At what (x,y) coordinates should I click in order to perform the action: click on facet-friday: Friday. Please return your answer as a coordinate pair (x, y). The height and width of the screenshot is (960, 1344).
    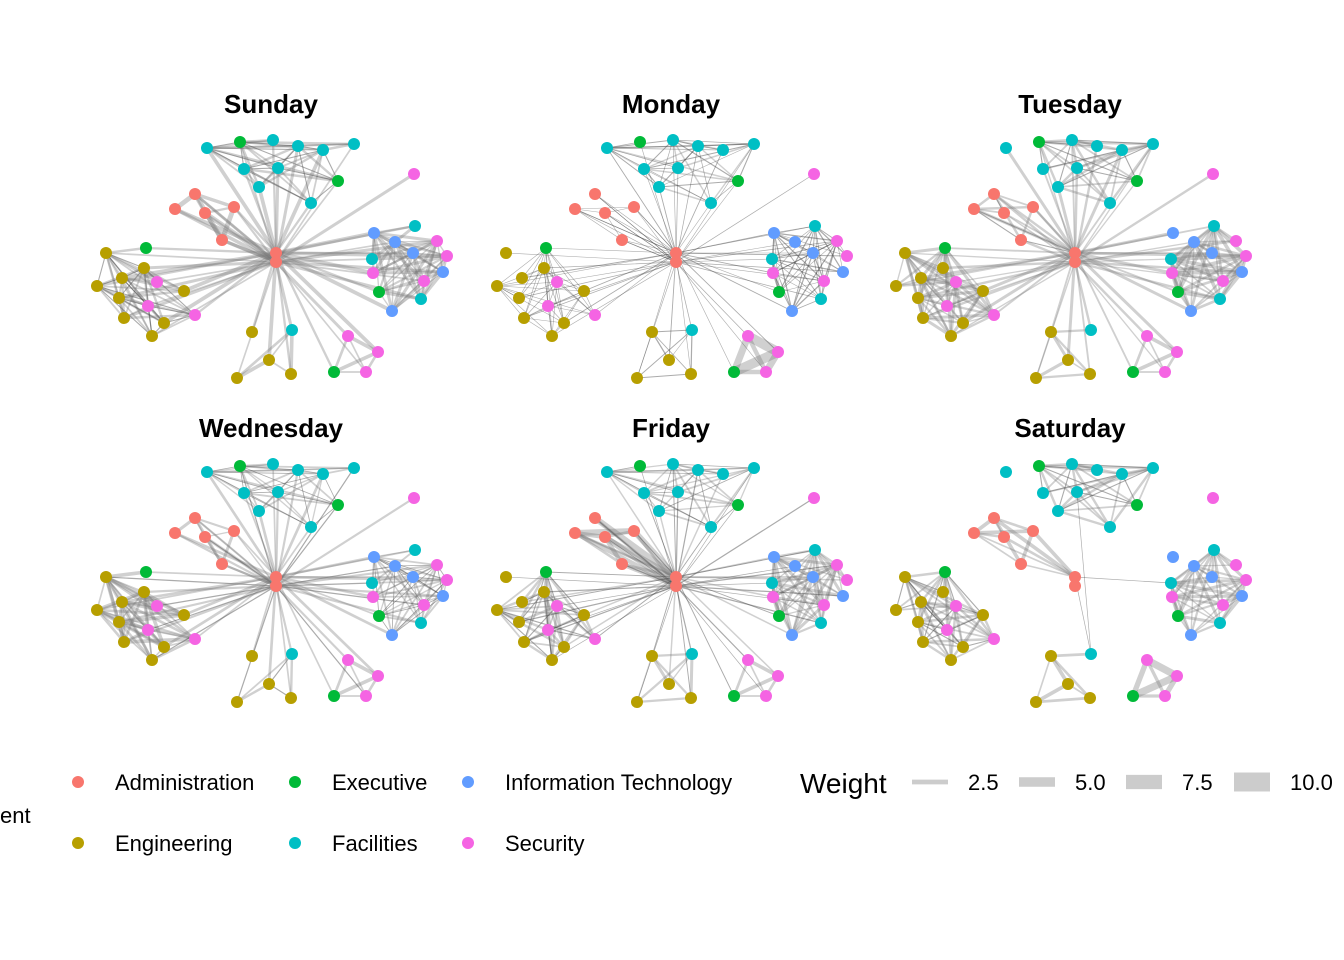
    Looking at the image, I should click on (672, 560).